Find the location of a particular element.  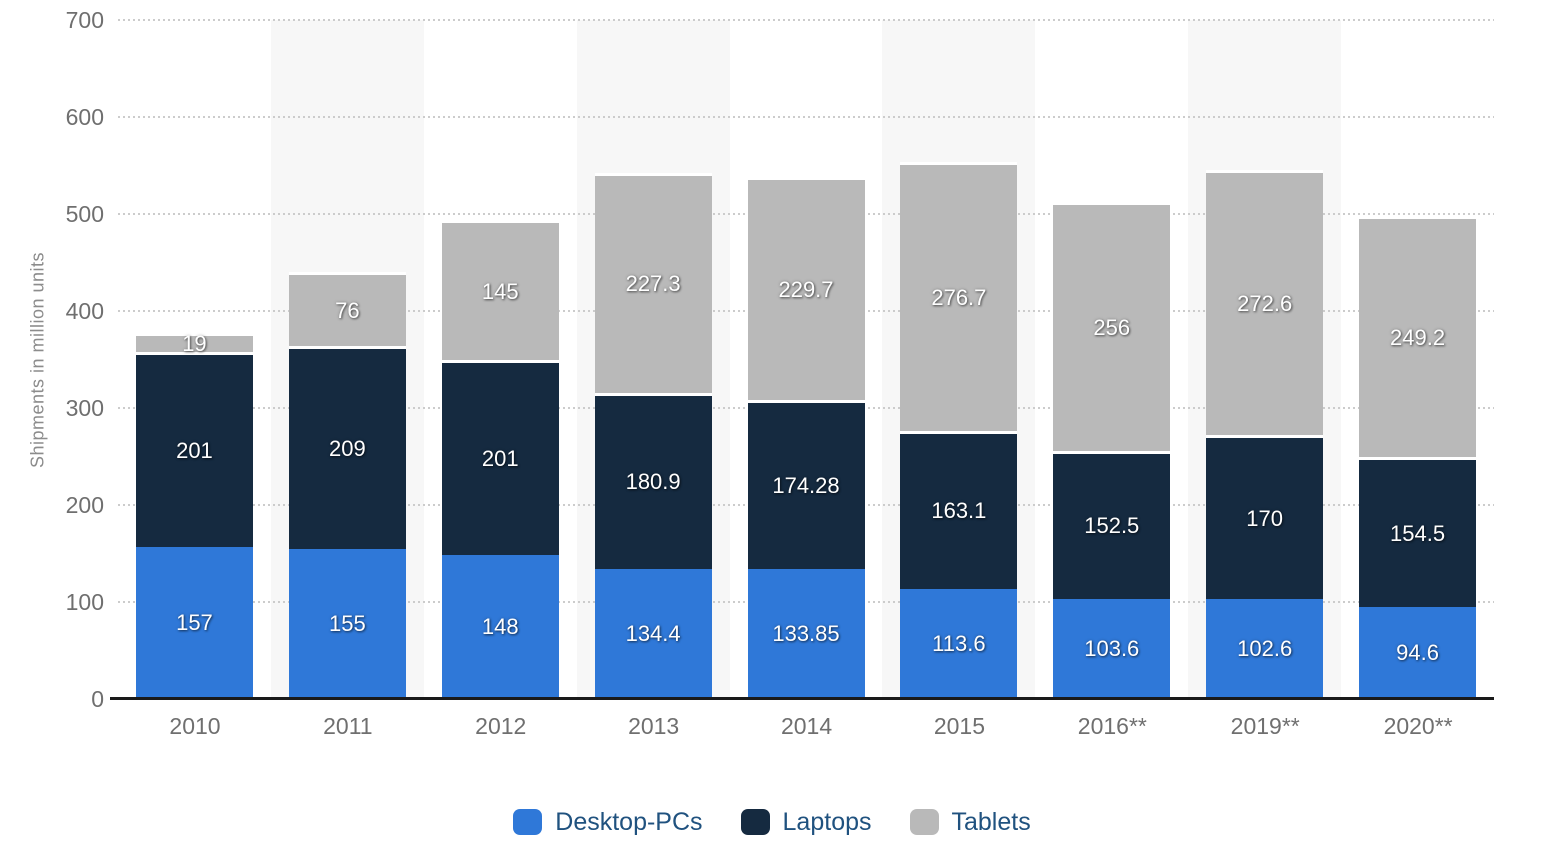

bar-segment-laptops: 154.5 is located at coordinates (1418, 532).